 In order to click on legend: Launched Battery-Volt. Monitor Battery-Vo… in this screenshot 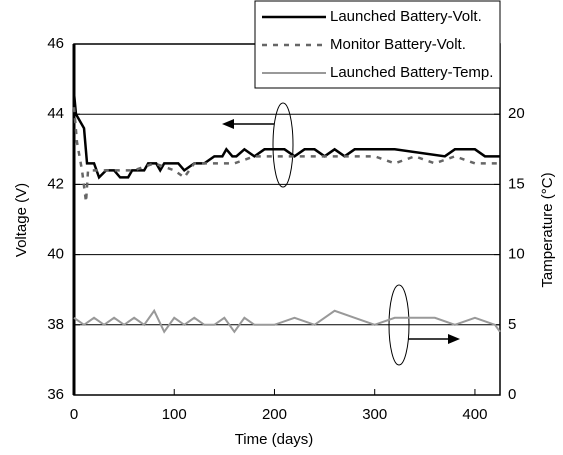, I will do `click(377, 44)`.